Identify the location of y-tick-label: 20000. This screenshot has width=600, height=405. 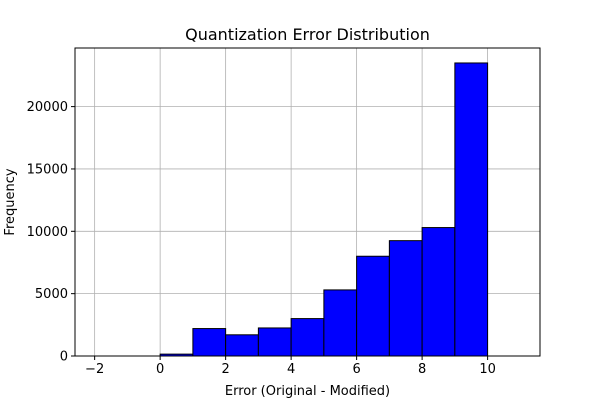
(47, 107).